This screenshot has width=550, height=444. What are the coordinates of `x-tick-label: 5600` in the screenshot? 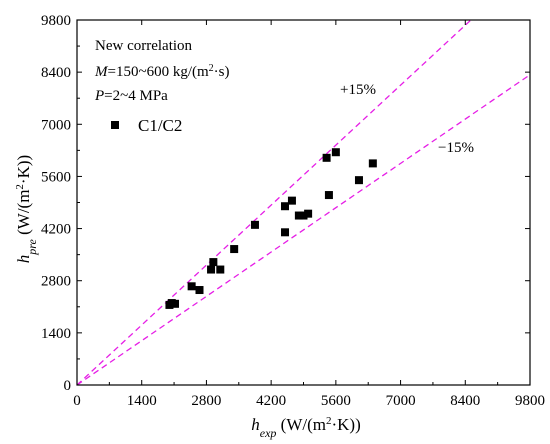 It's located at (336, 401).